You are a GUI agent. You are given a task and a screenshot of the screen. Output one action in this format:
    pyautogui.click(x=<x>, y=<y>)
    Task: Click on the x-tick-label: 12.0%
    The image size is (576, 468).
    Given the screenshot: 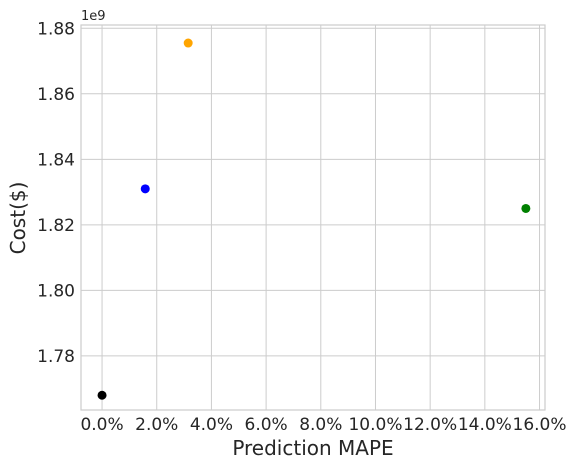 What is the action you would take?
    pyautogui.click(x=430, y=425)
    